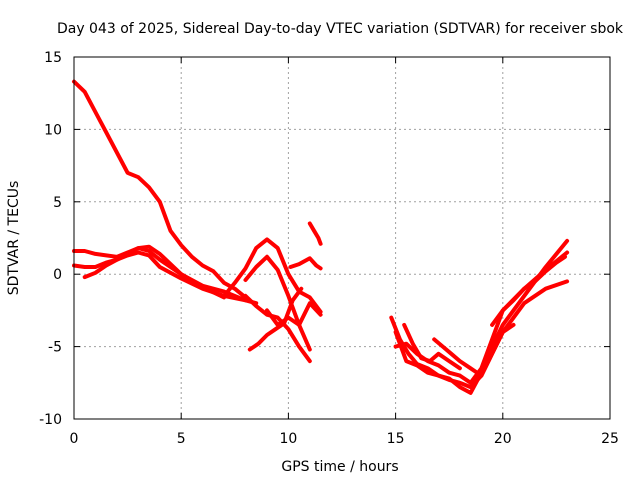  Describe the element at coordinates (55, 348) in the screenshot. I see `y-tick-label: -5` at that location.